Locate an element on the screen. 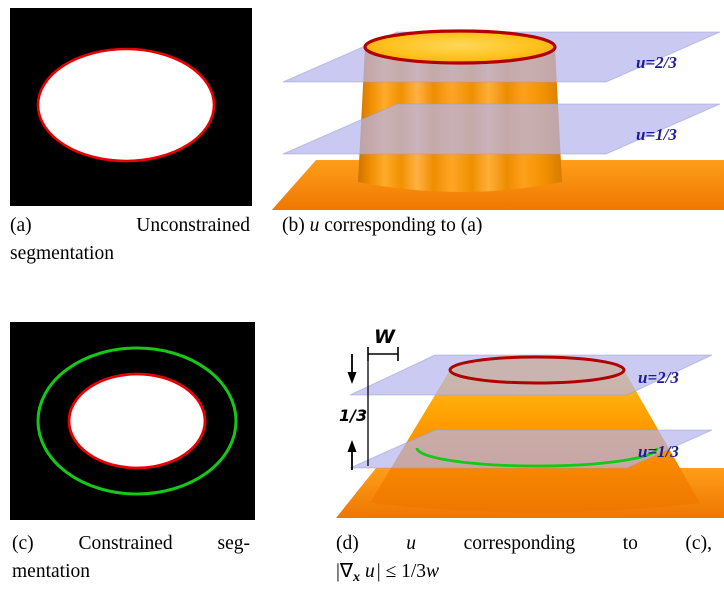  caption-d-line1: (d) u corresponding to (c), is located at coordinates (524, 544).